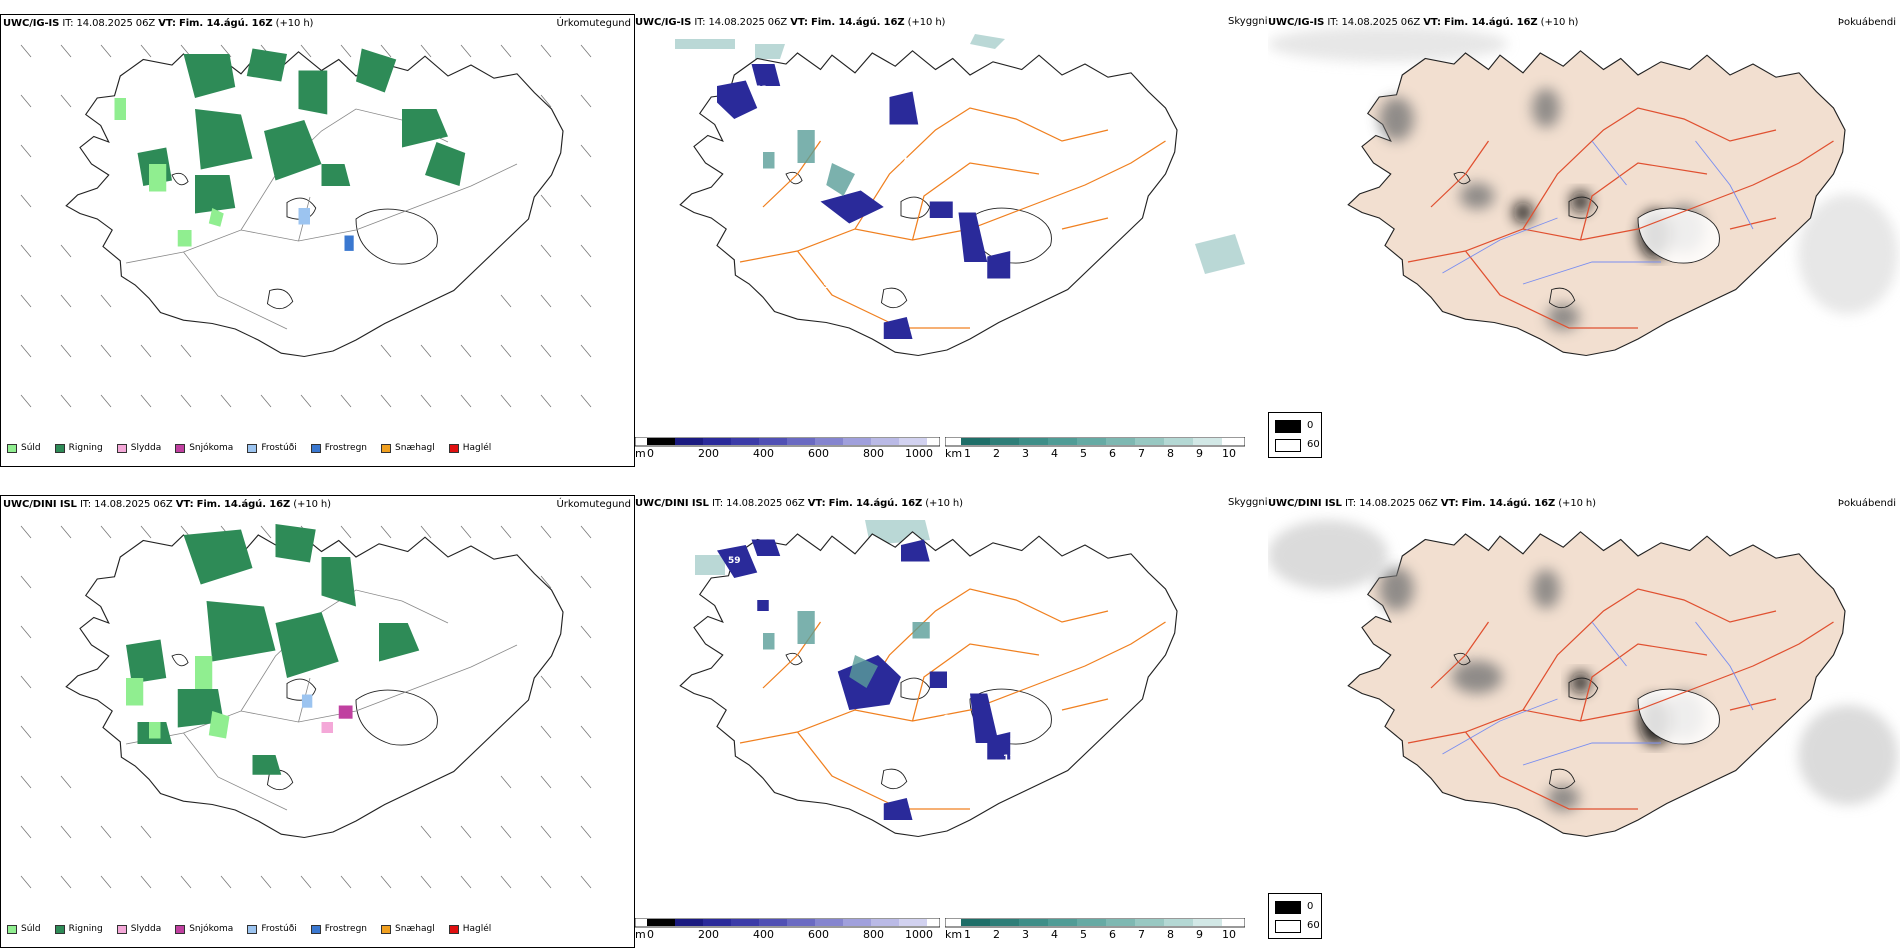 Image resolution: width=1900 pixels, height=950 pixels. Describe the element at coordinates (138, 448) in the screenshot. I see `legend-item-sleet: Slydda` at that location.